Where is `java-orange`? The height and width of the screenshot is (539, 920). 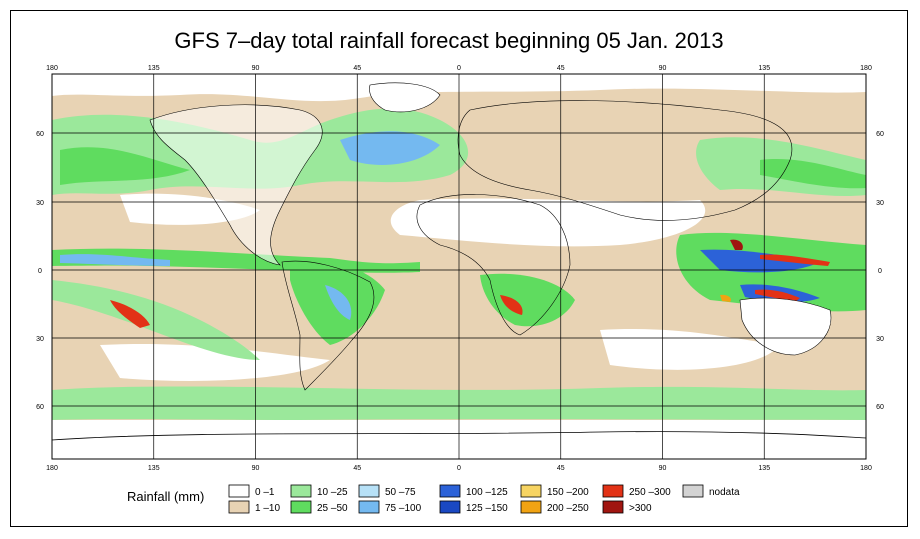 java-orange is located at coordinates (725, 298).